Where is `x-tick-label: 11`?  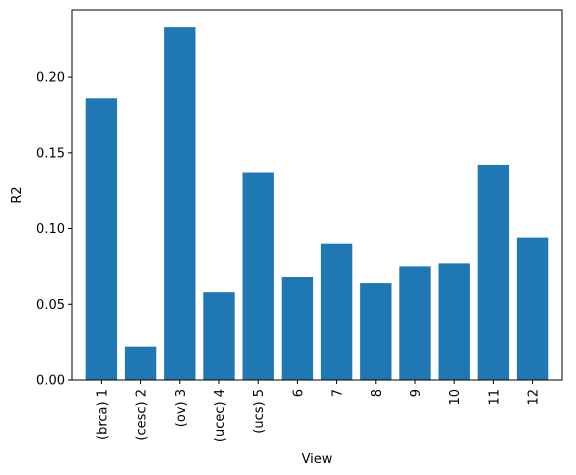
x-tick-label: 11 is located at coordinates (494, 397).